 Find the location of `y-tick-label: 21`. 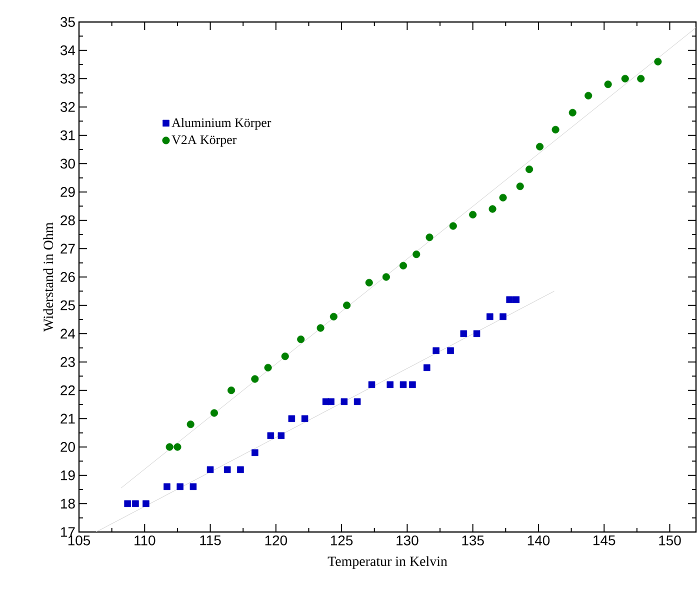

y-tick-label: 21 is located at coordinates (67, 419).